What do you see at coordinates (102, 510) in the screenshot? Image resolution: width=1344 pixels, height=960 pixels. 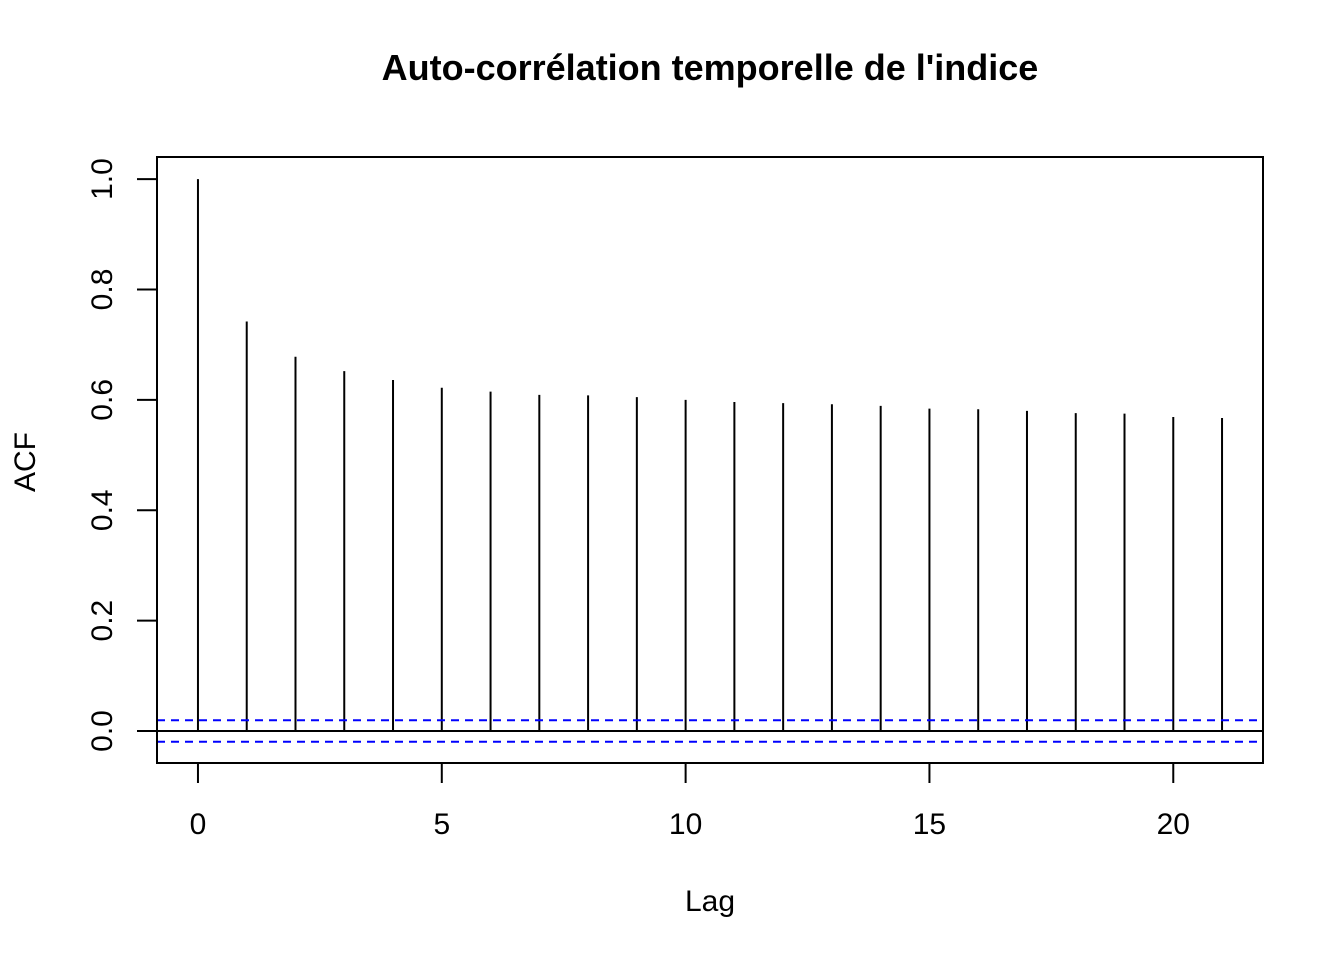 I see `y-tick-label: 0.4` at bounding box center [102, 510].